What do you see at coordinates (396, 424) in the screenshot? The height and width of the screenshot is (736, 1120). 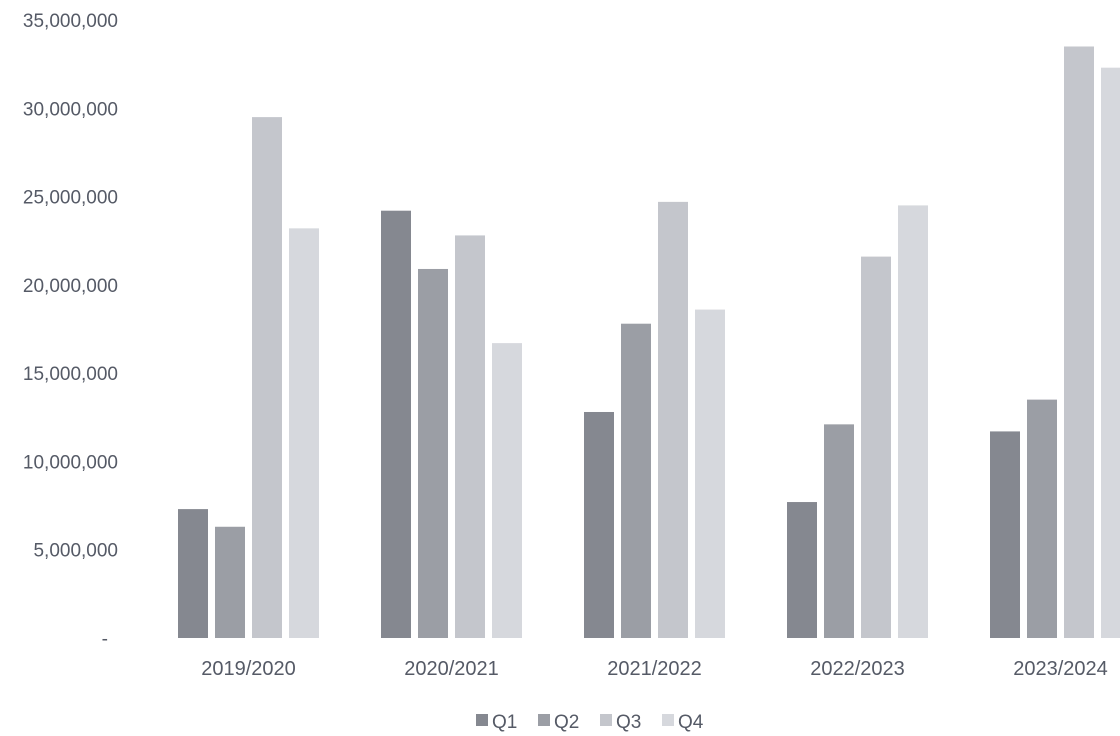 I see `bar-q1-2020-2021` at bounding box center [396, 424].